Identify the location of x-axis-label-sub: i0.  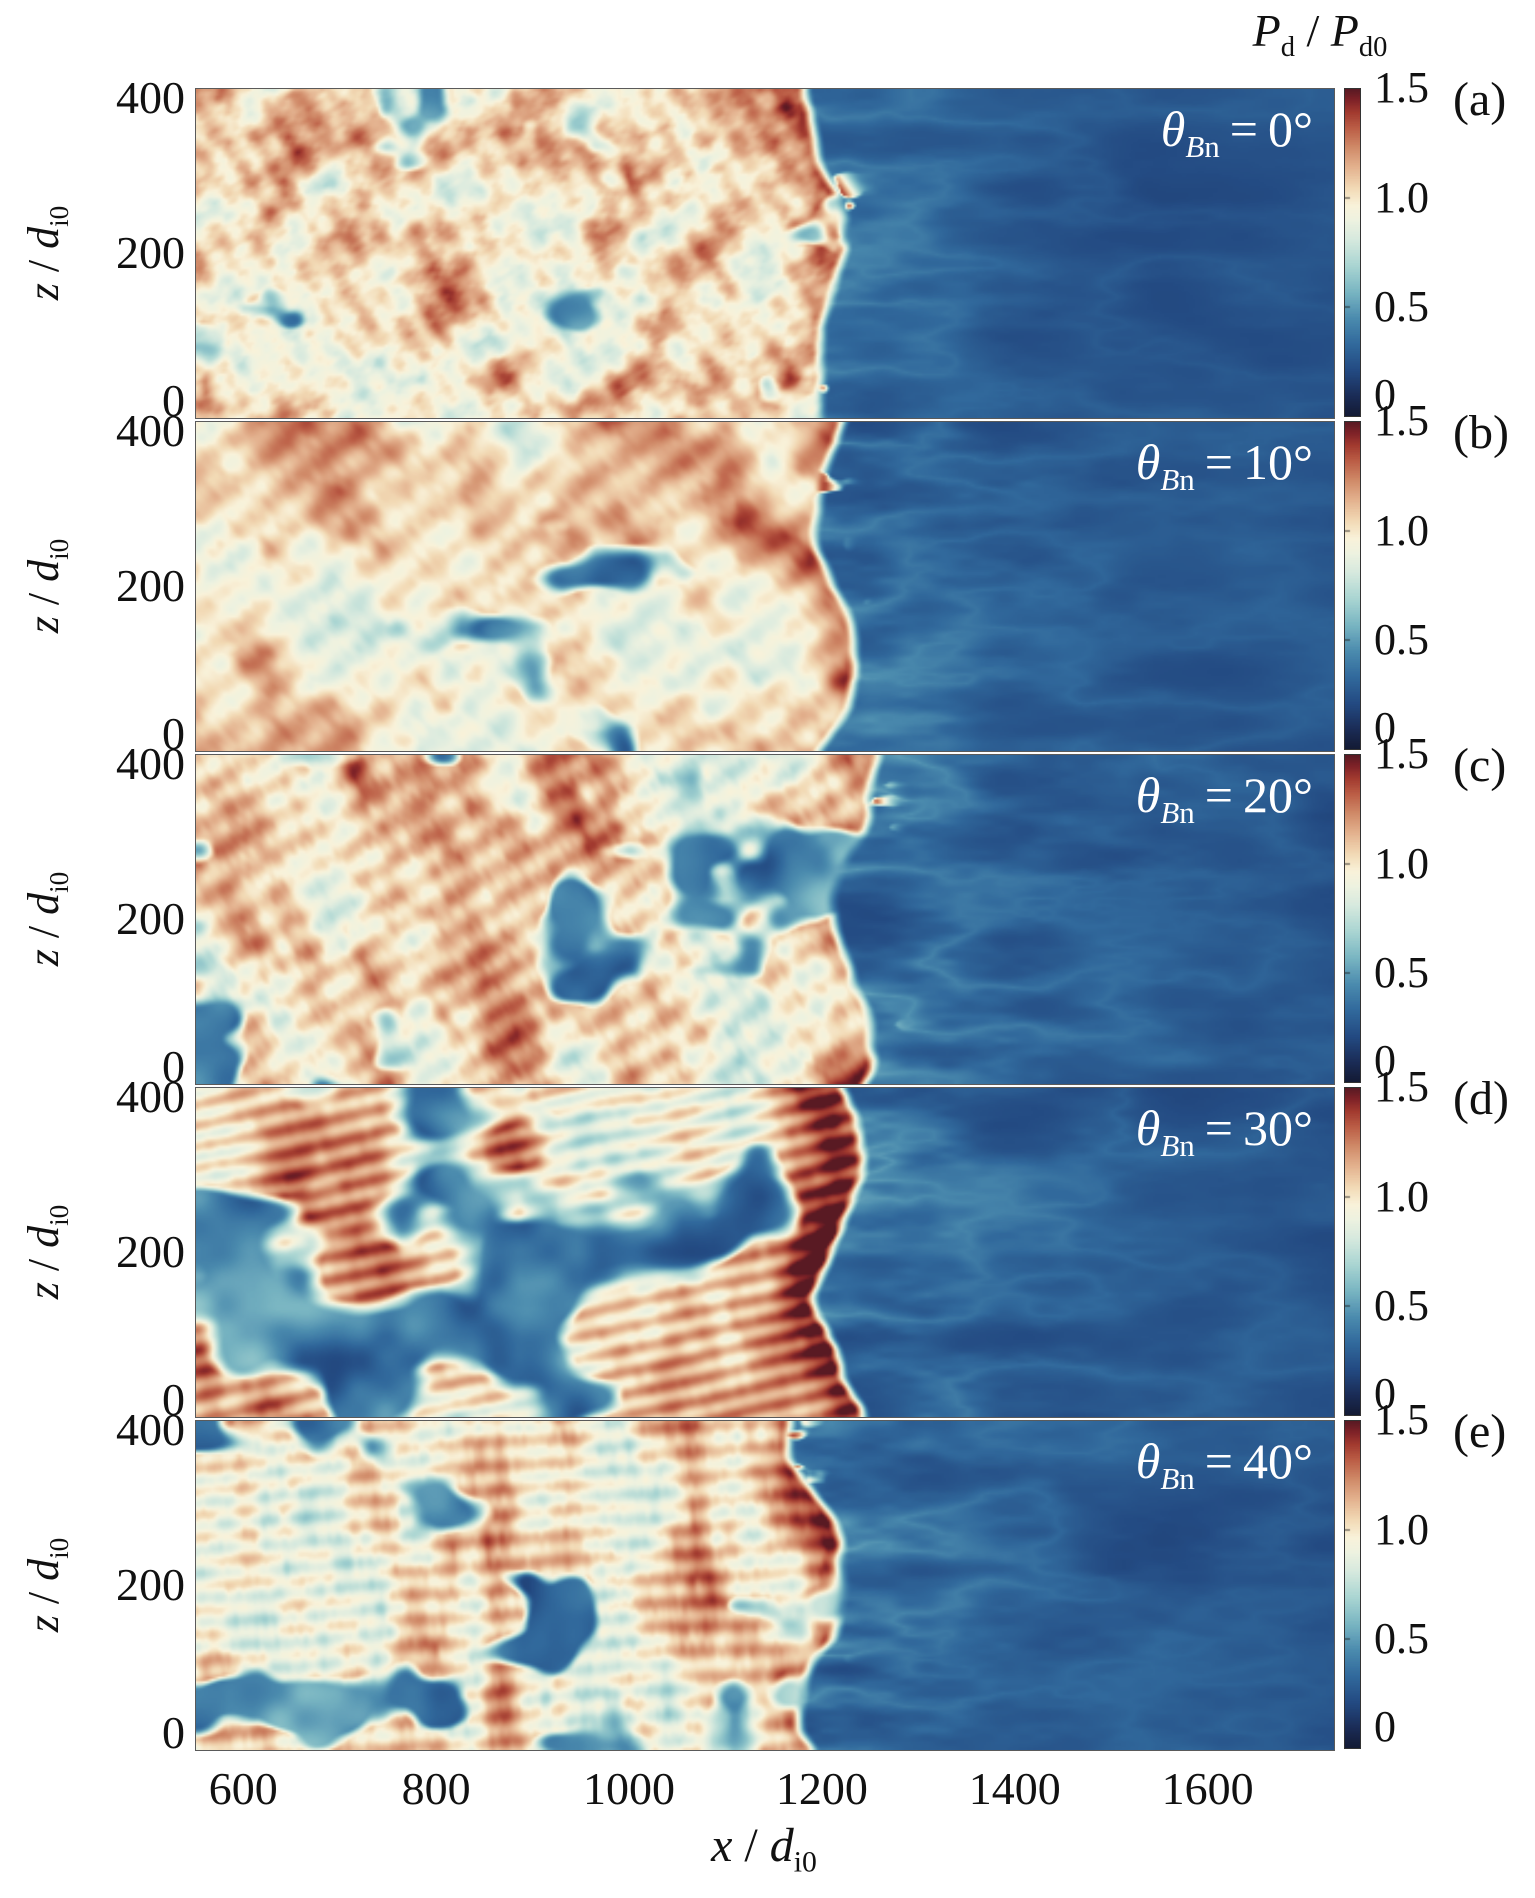
(805, 1862).